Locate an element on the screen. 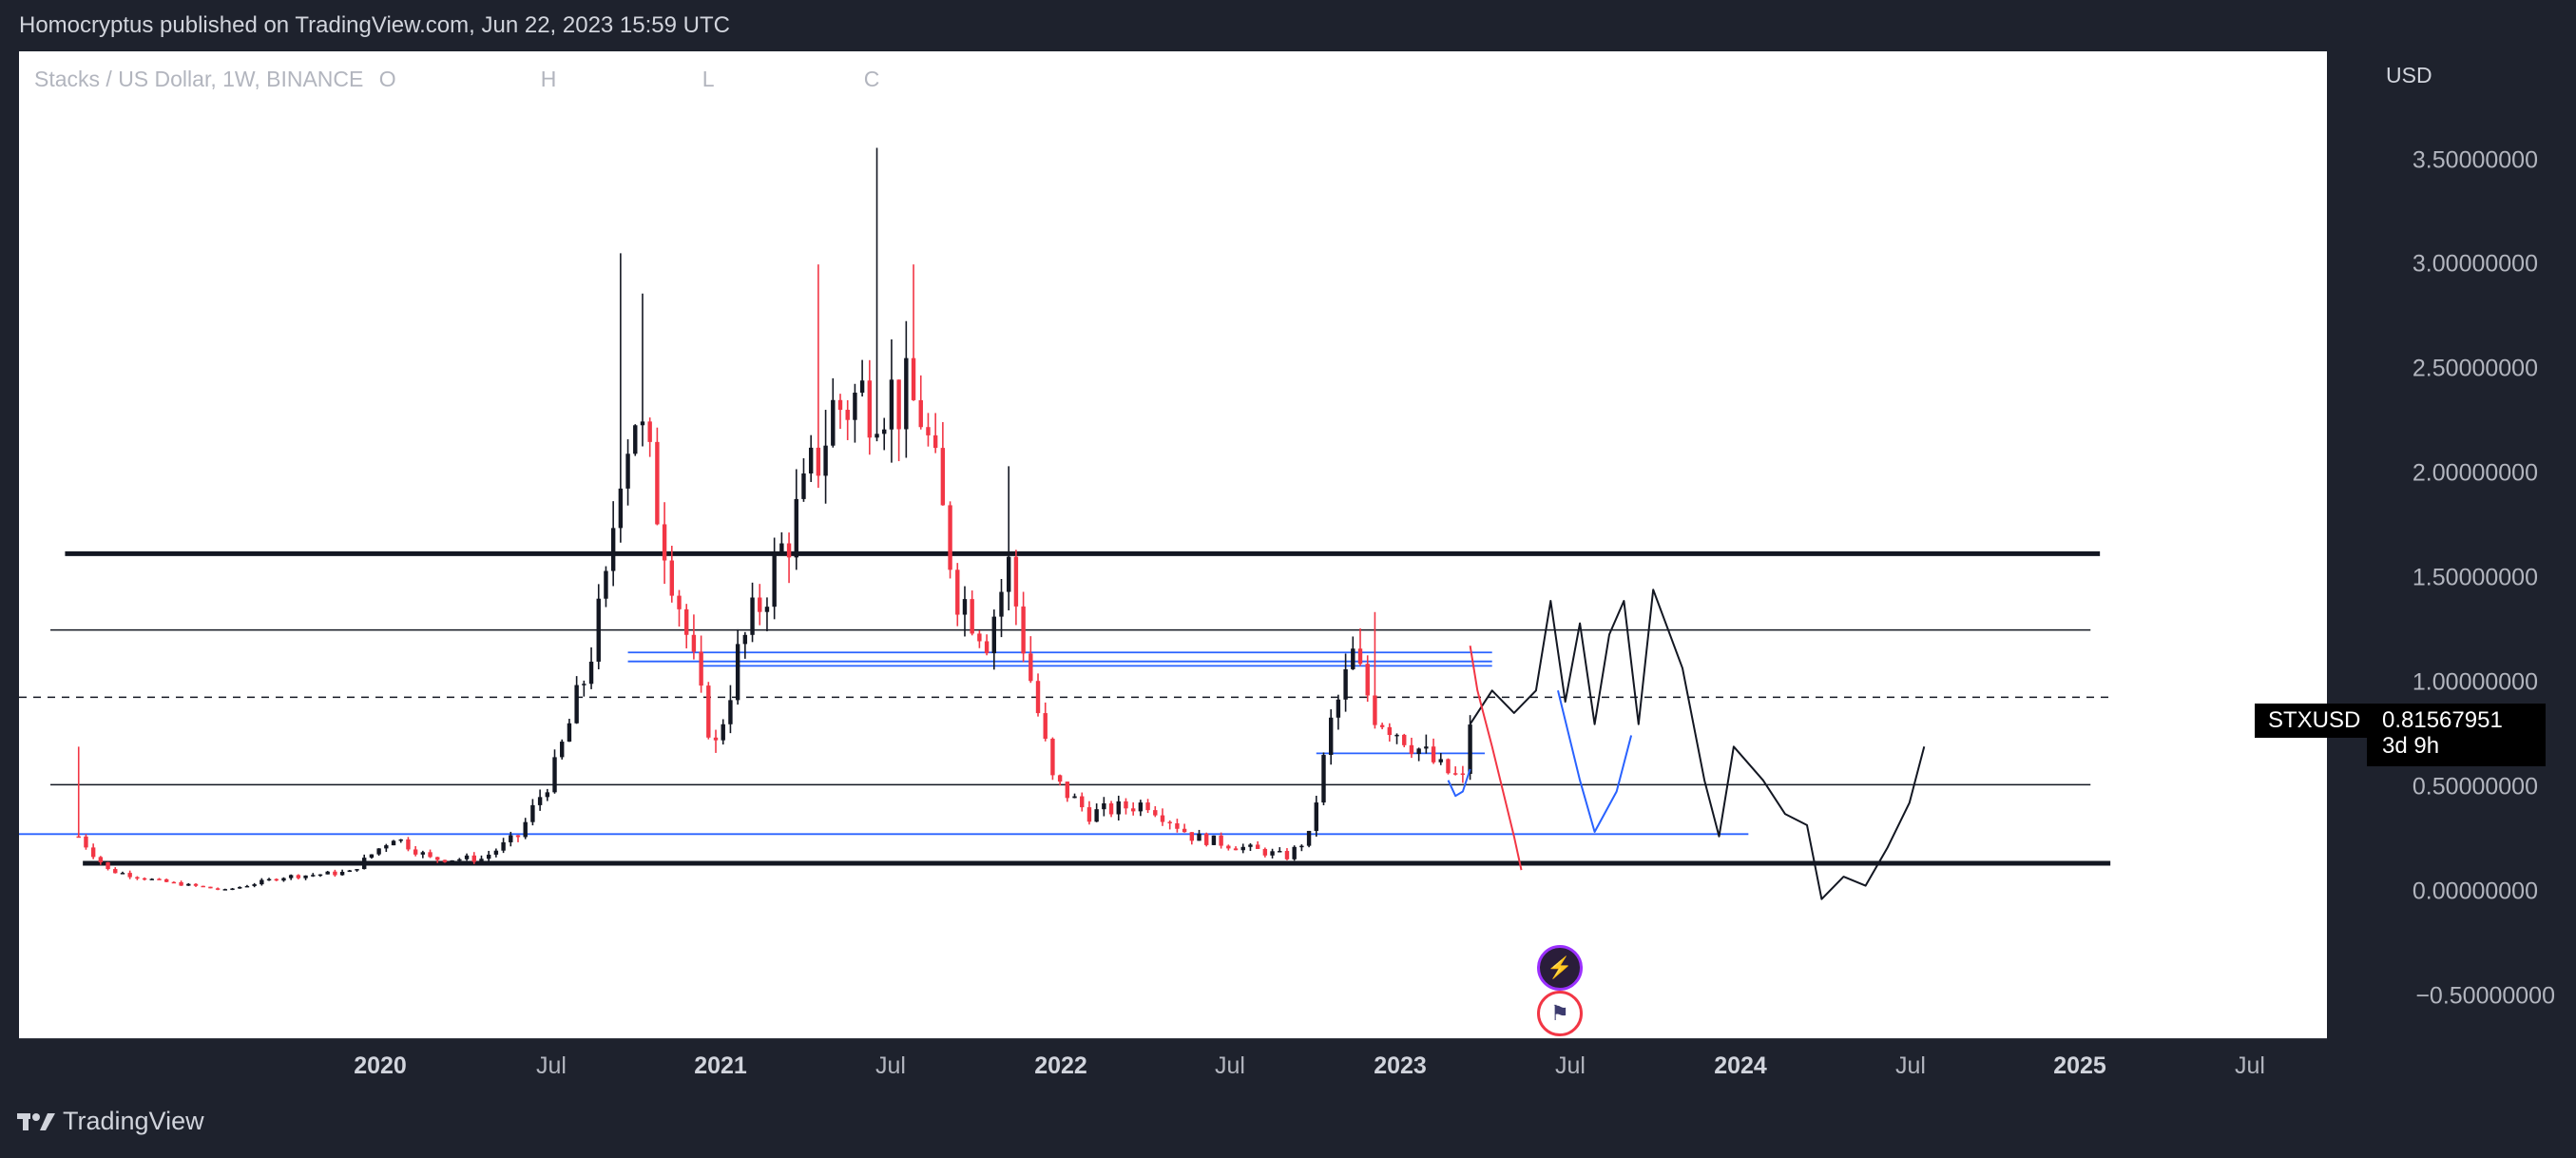 The image size is (2576, 1158). last-price-label: 0.81567951 3d 9h is located at coordinates (2456, 735).